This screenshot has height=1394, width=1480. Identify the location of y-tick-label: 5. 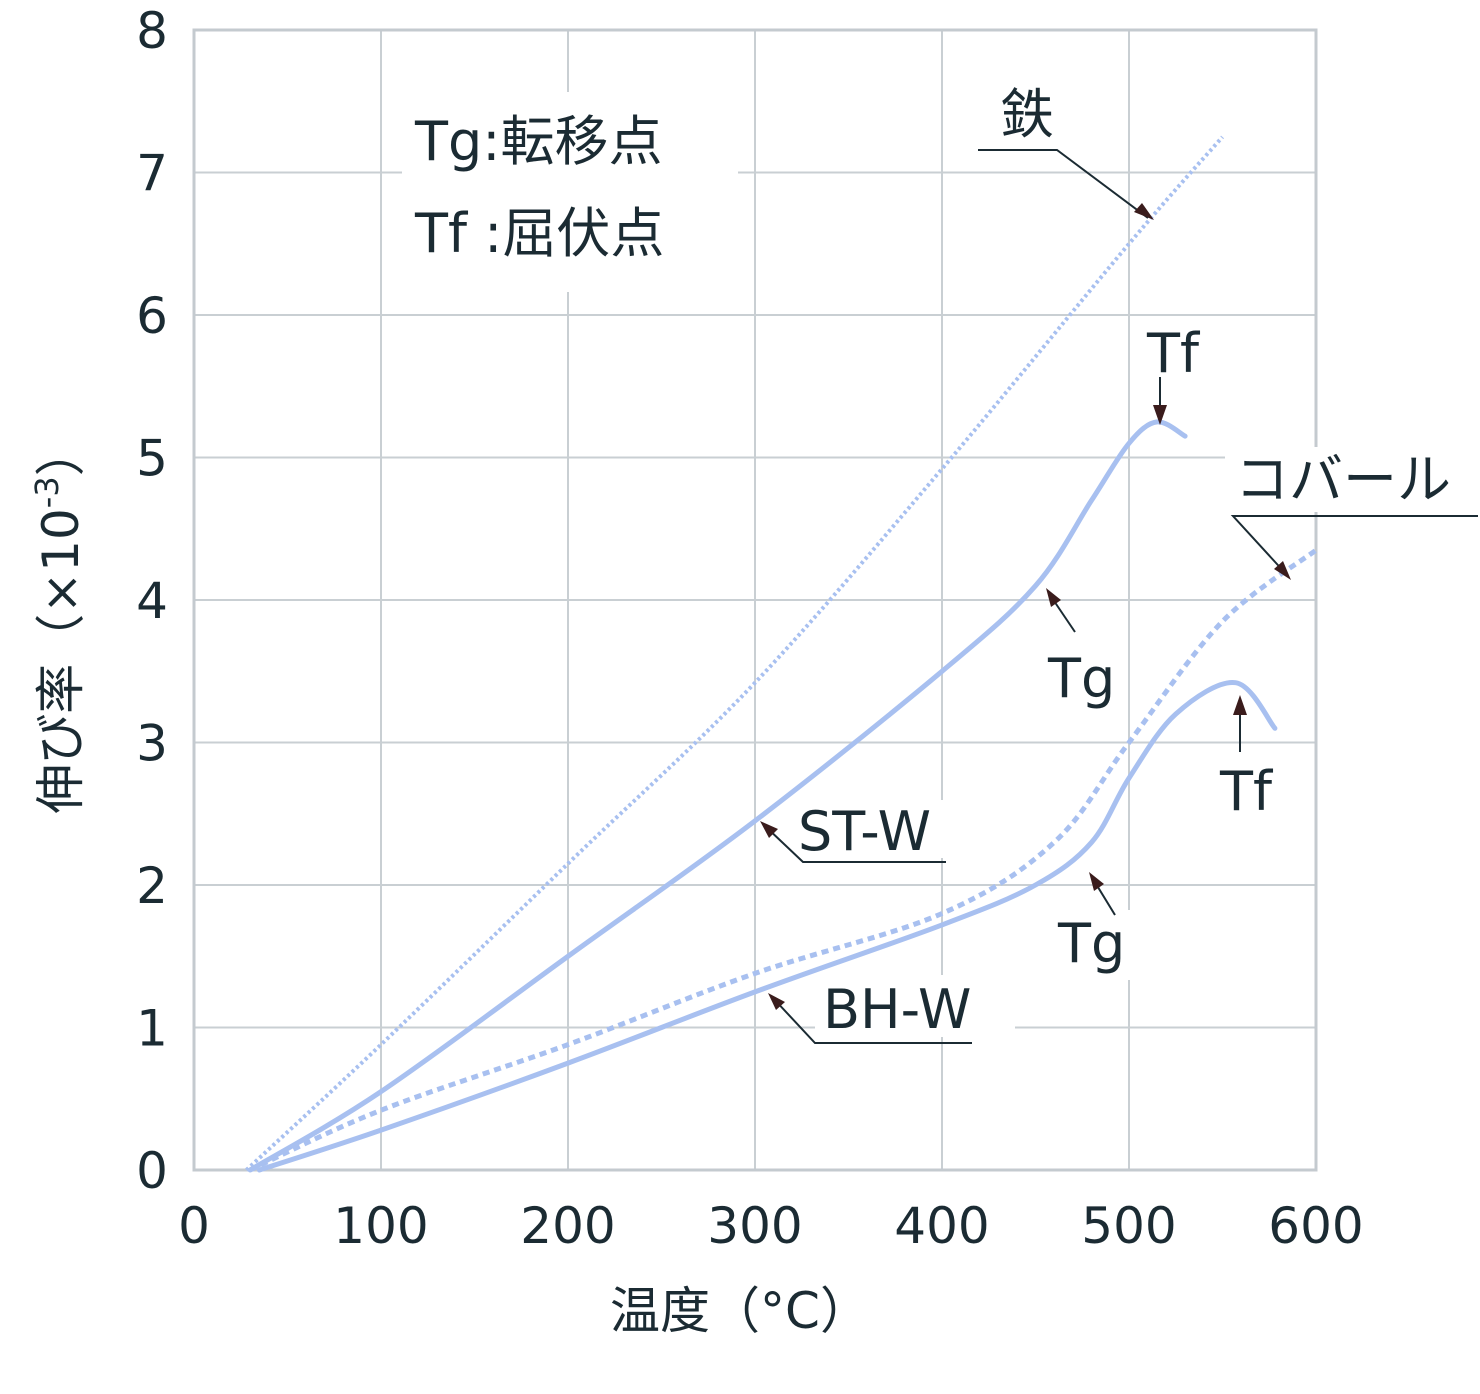
(152, 459).